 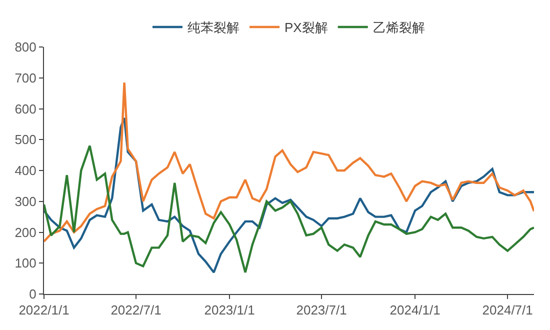 What do you see at coordinates (306, 28) in the screenshot?
I see `legend-label: PX裂解` at bounding box center [306, 28].